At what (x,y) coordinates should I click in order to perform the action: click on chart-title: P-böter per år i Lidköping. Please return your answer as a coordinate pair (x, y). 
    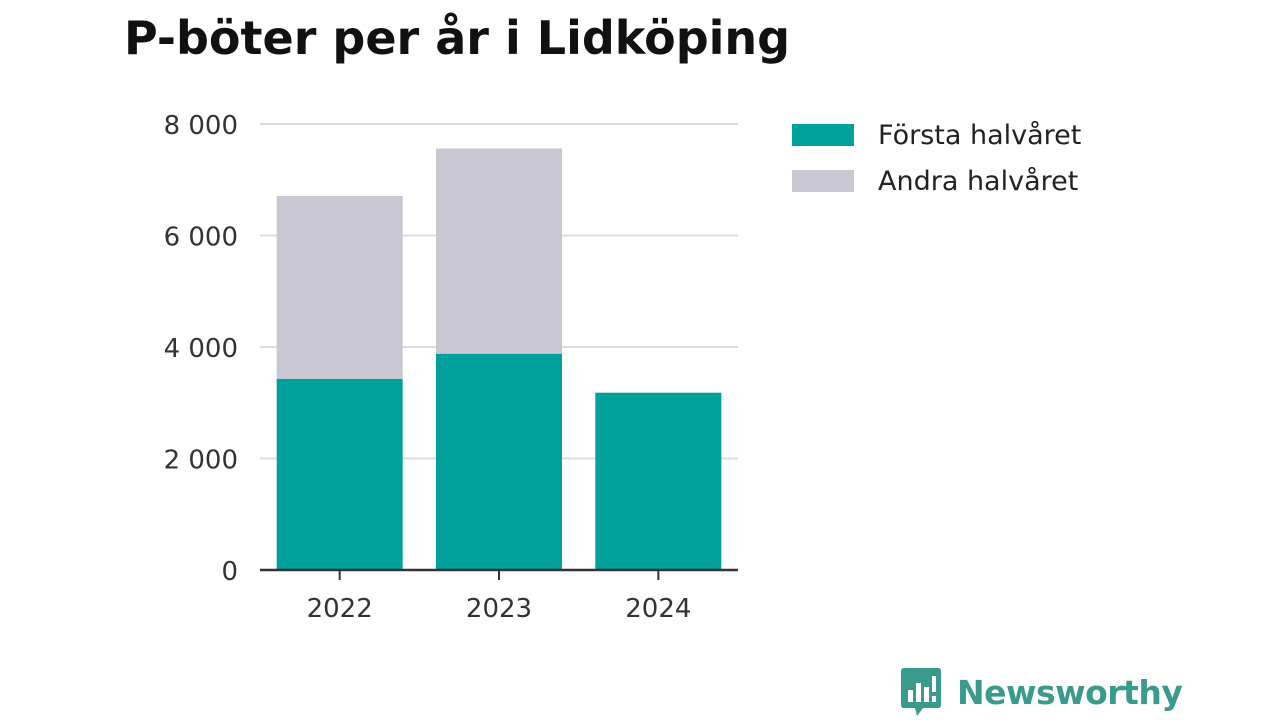
    Looking at the image, I should click on (457, 38).